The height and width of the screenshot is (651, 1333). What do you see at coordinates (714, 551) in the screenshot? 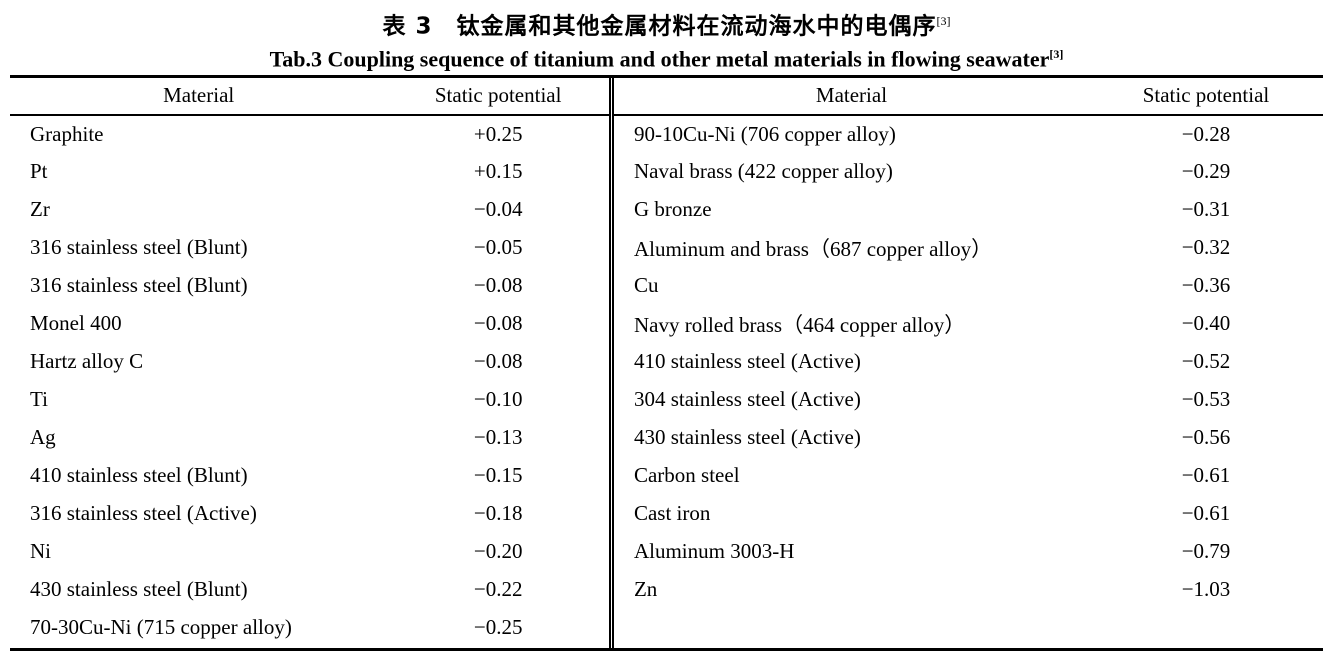
I see `material-cell: Aluminum 3003-H` at bounding box center [714, 551].